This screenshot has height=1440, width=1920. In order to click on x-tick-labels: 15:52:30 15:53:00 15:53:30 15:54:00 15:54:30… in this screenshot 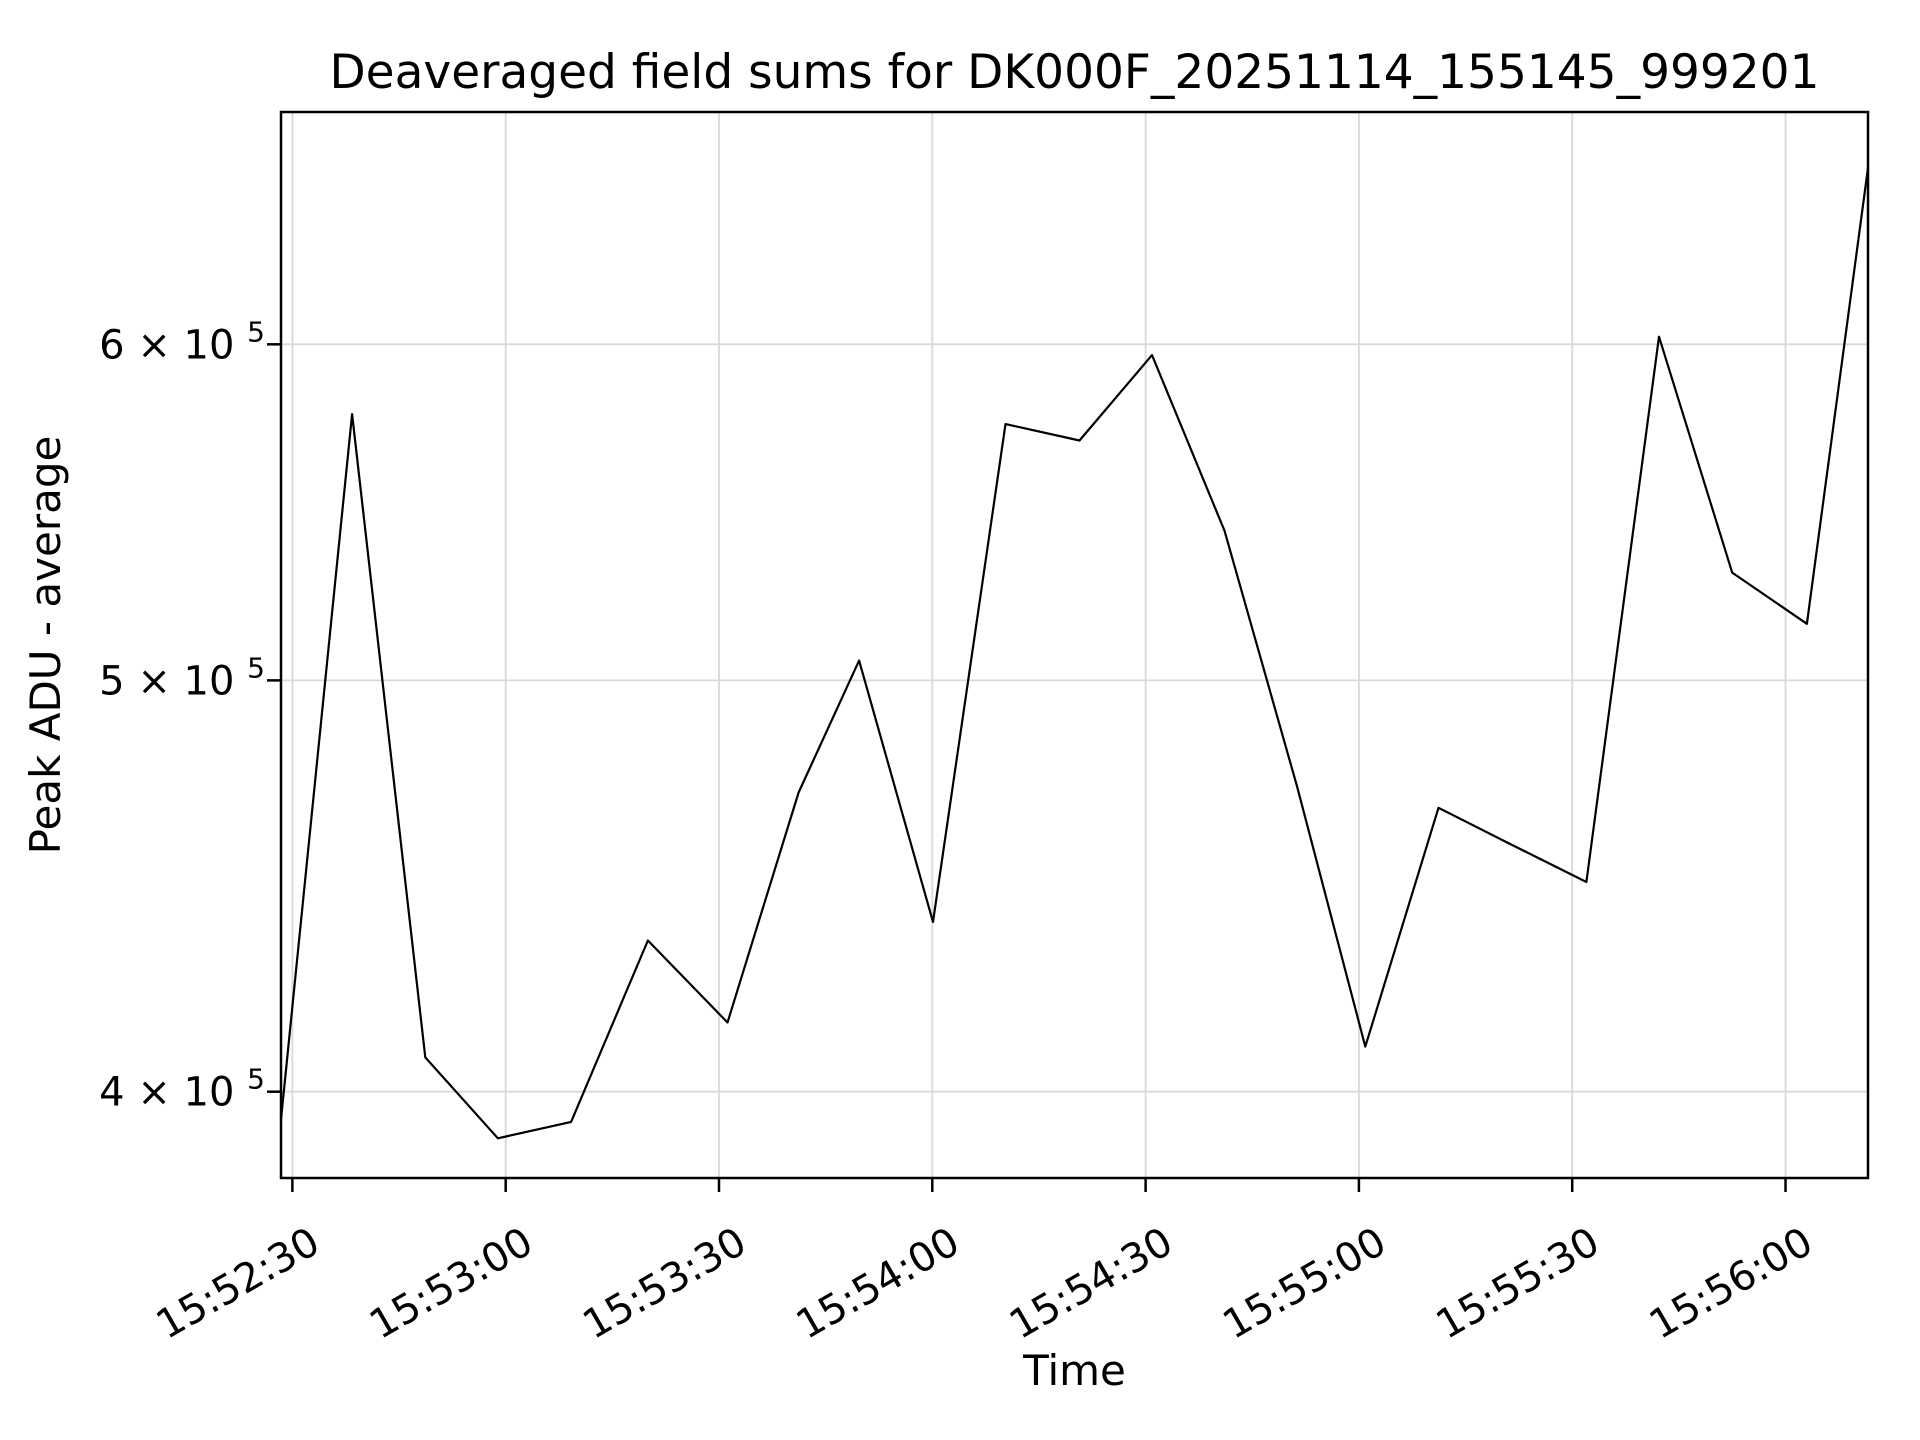, I will do `click(985, 1284)`.